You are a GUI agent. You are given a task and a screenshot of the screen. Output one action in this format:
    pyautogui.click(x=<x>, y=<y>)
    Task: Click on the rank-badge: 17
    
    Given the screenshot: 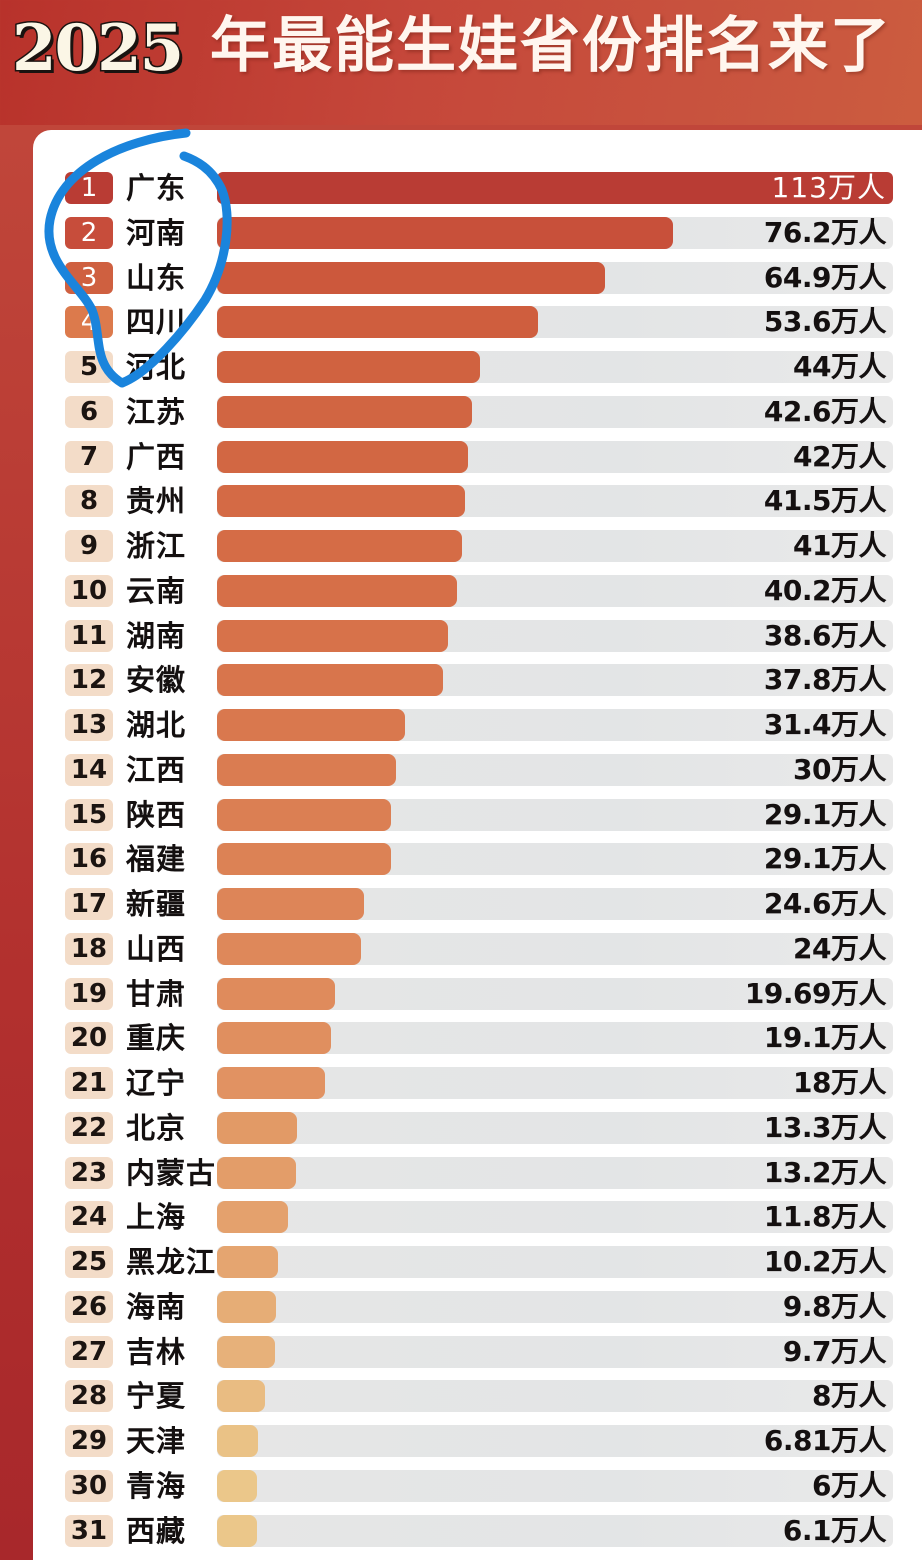 What is the action you would take?
    pyautogui.click(x=89, y=904)
    